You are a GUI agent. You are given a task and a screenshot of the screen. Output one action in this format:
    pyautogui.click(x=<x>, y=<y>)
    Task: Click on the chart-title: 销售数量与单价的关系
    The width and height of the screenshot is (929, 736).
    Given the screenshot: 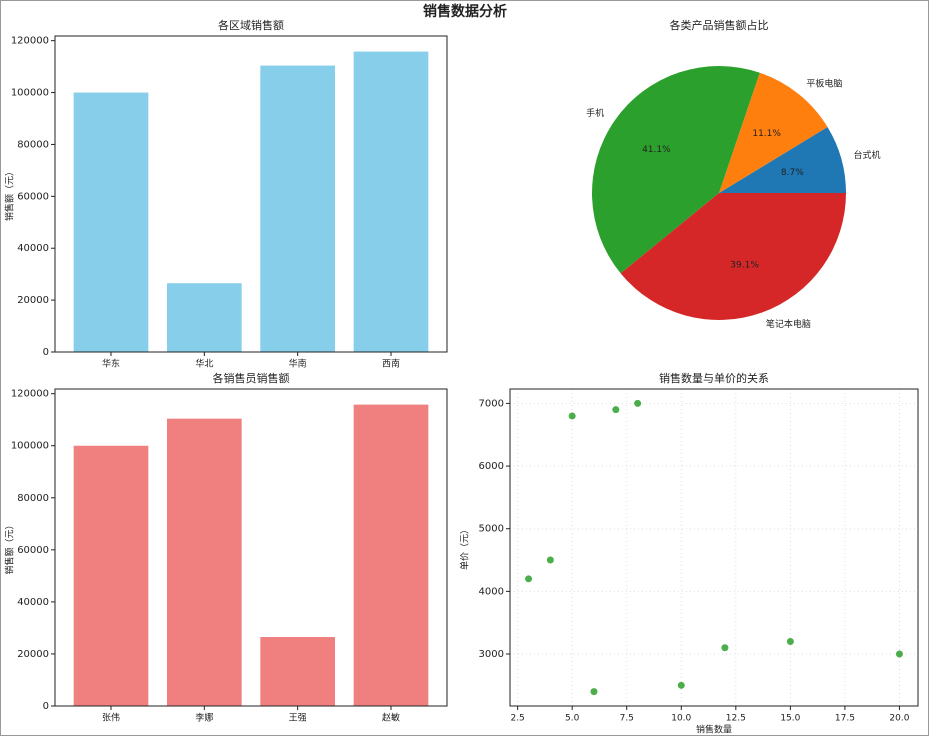 What is the action you would take?
    pyautogui.click(x=714, y=378)
    